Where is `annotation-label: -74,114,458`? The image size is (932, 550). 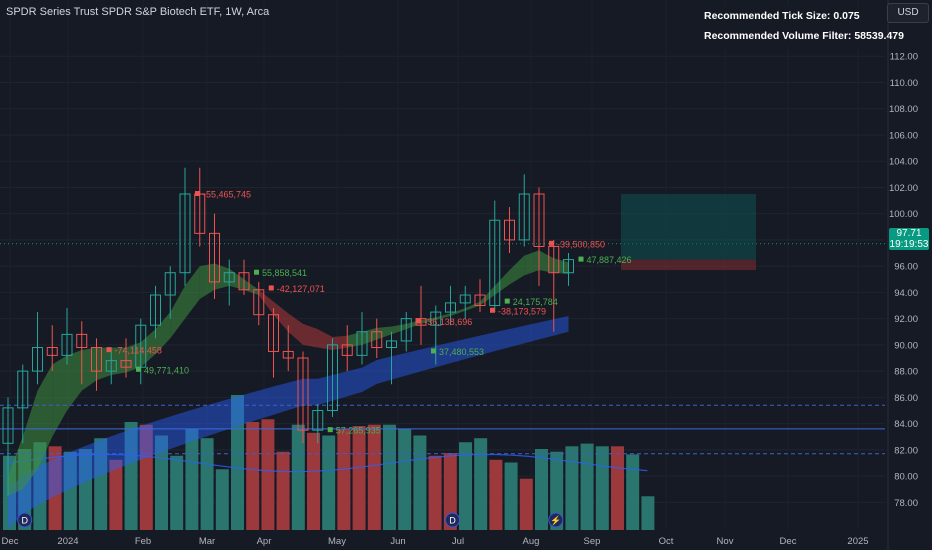
annotation-label: -74,114,458 is located at coordinates (138, 351).